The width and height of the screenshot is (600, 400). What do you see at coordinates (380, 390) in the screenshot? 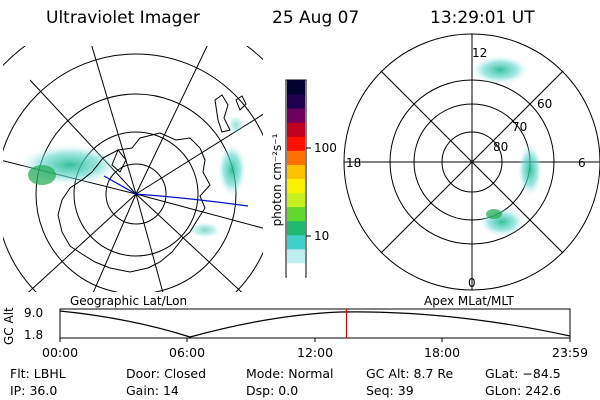
I see `status-label: Seq:` at bounding box center [380, 390].